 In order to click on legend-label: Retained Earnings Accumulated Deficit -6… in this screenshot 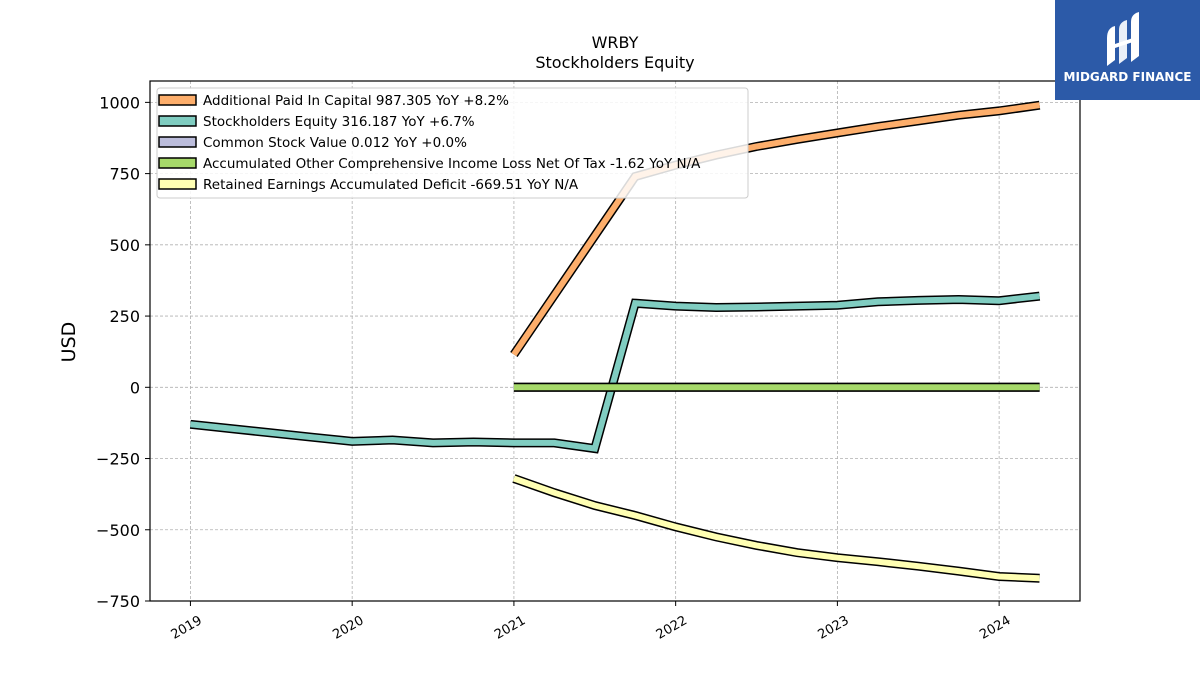, I will do `click(391, 185)`.